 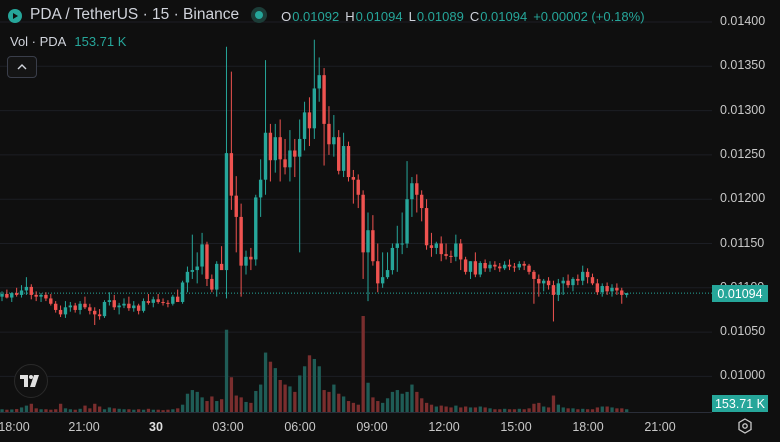 What do you see at coordinates (135, 14) in the screenshot?
I see `symbol-title: PDA / TetherUS · 15 · Binance` at bounding box center [135, 14].